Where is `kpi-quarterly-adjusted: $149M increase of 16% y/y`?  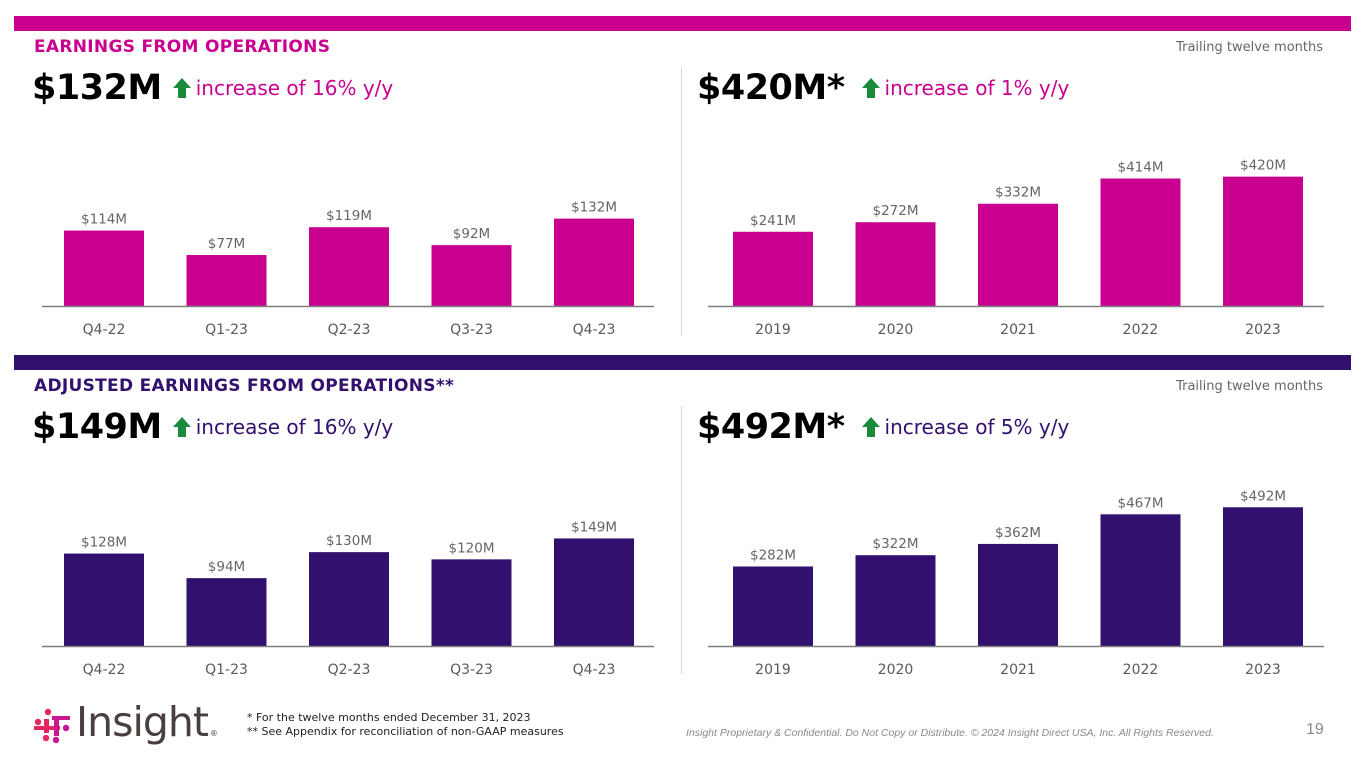 kpi-quarterly-adjusted: $149M increase of 16% y/y is located at coordinates (212, 427).